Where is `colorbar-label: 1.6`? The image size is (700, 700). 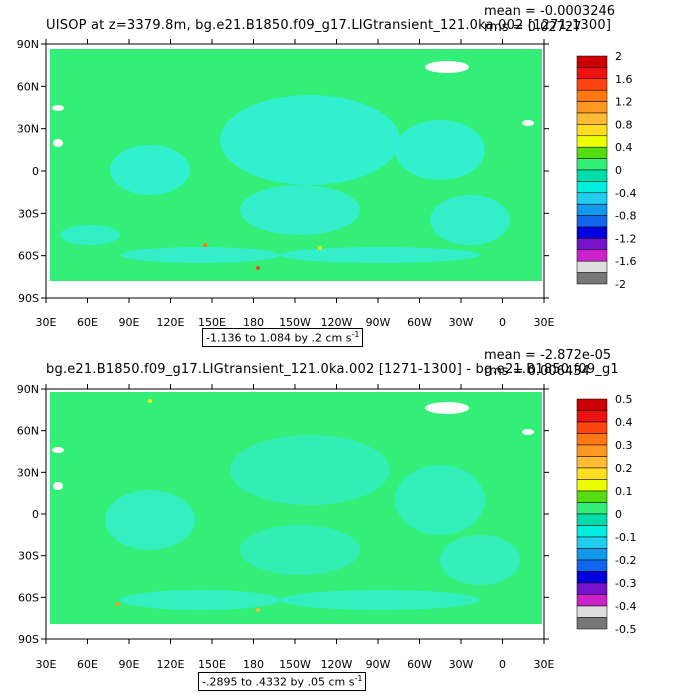
colorbar-label: 1.6 is located at coordinates (624, 79).